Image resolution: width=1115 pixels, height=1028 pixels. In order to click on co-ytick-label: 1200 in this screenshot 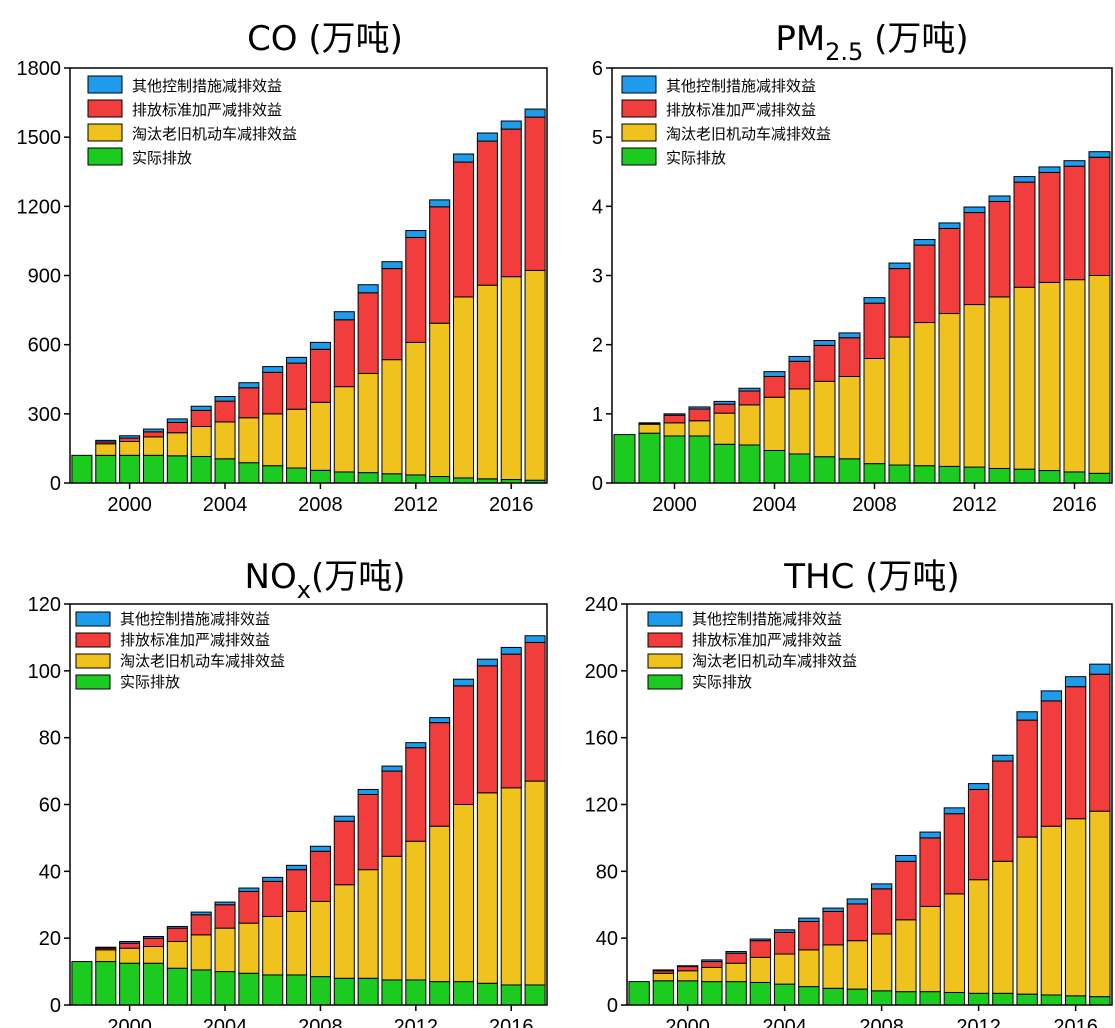, I will do `click(39, 207)`.